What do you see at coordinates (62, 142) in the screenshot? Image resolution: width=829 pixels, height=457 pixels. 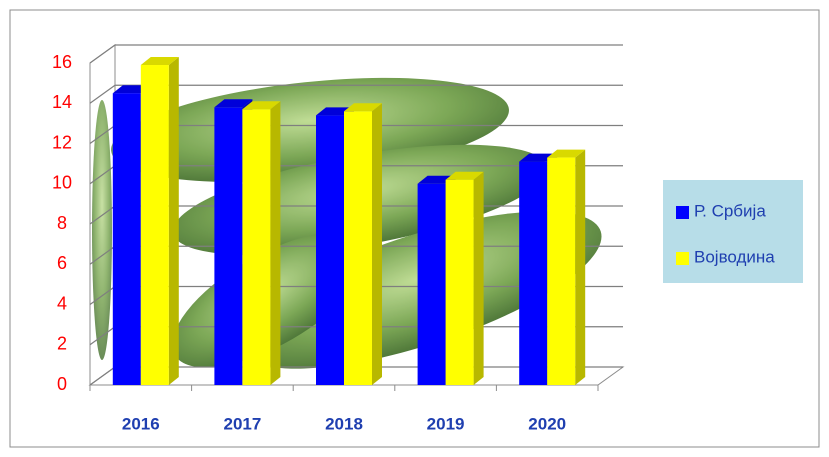 I see `y-tick-label: 12` at bounding box center [62, 142].